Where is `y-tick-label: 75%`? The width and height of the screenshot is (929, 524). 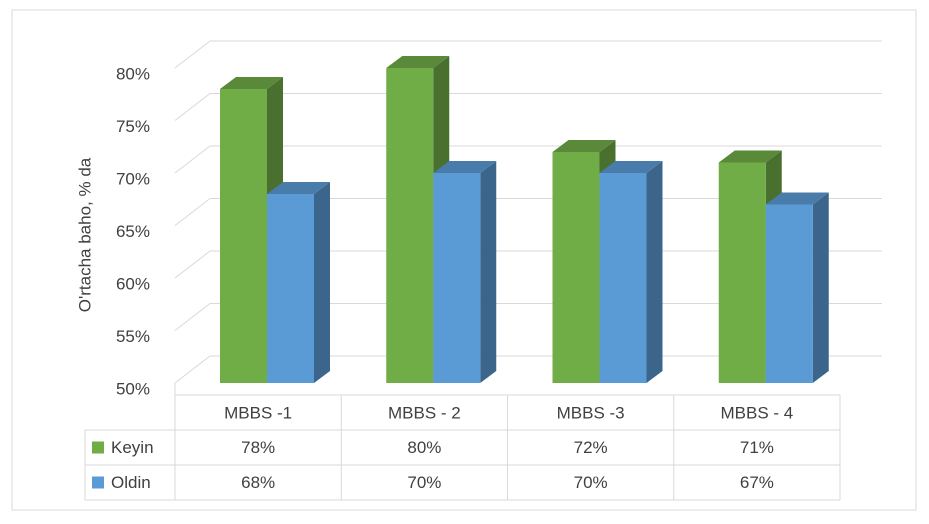
y-tick-label: 75% is located at coordinates (133, 126).